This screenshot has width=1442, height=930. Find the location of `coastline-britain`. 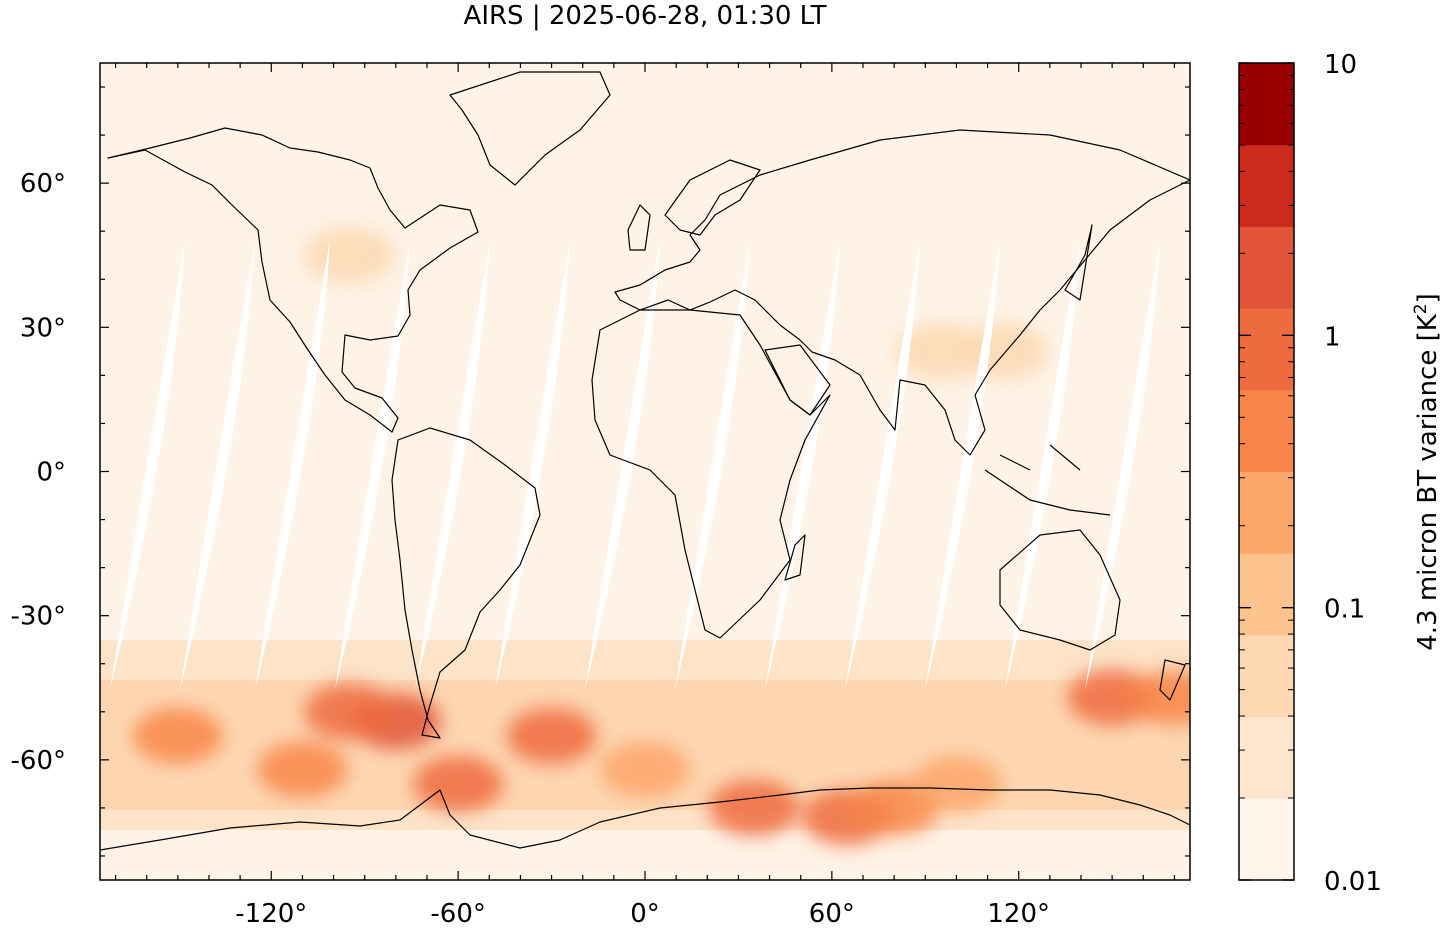

coastline-britain is located at coordinates (639, 227).